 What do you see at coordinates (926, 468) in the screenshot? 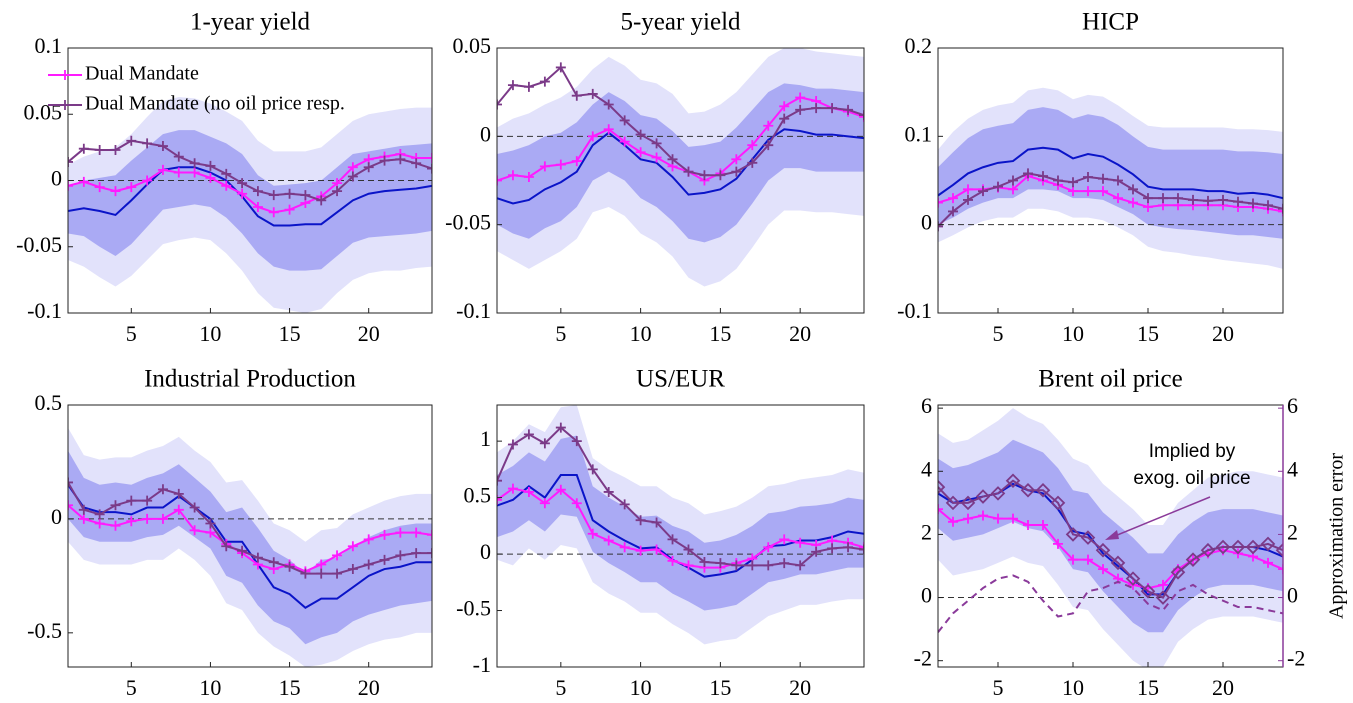
I see `y-tick-label: 4` at bounding box center [926, 468].